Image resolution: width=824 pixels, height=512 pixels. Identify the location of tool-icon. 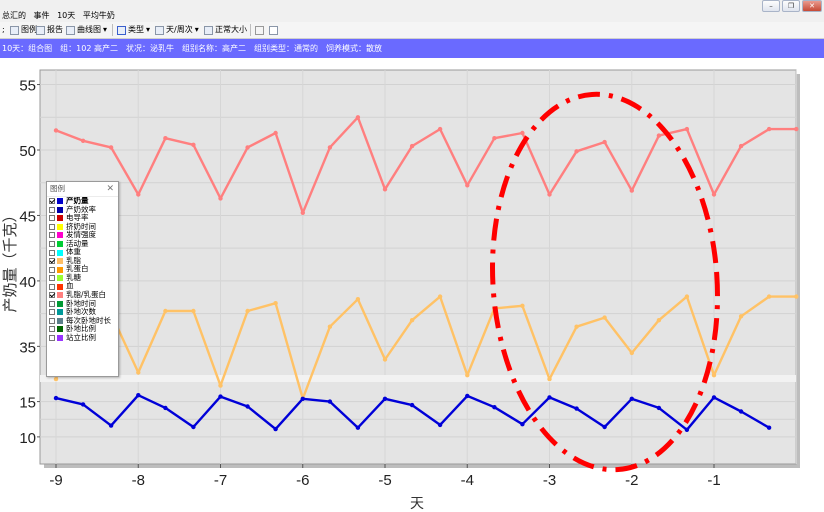
(259, 30).